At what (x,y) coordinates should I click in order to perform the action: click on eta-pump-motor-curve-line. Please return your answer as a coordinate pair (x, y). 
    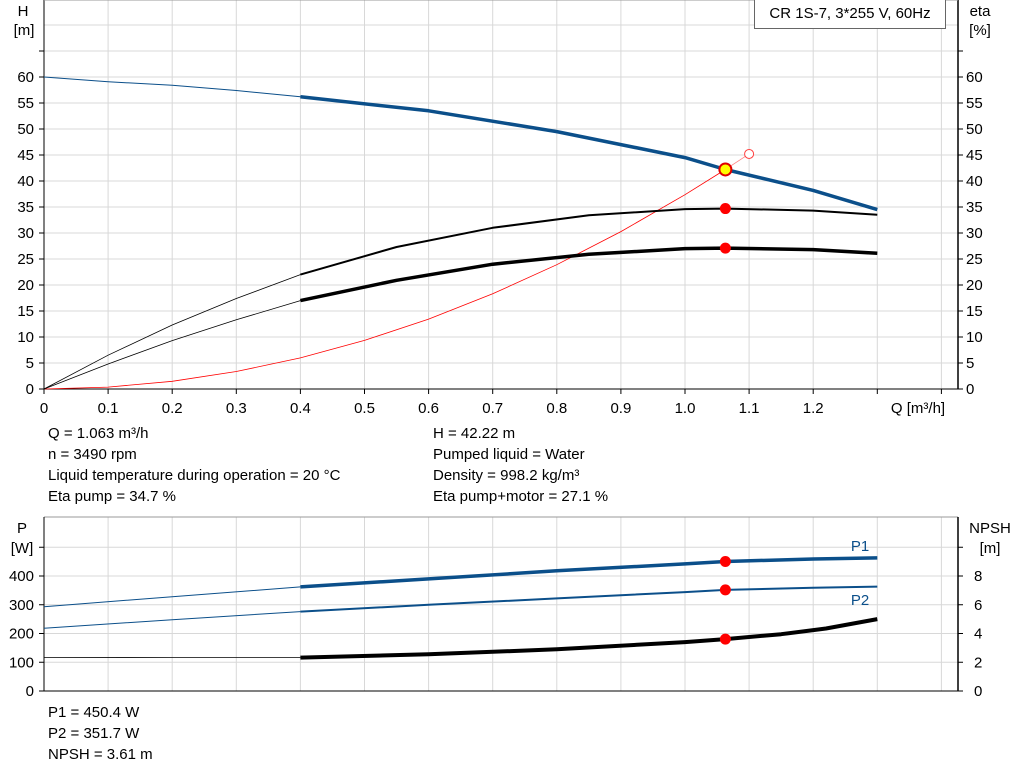
    Looking at the image, I should click on (589, 274).